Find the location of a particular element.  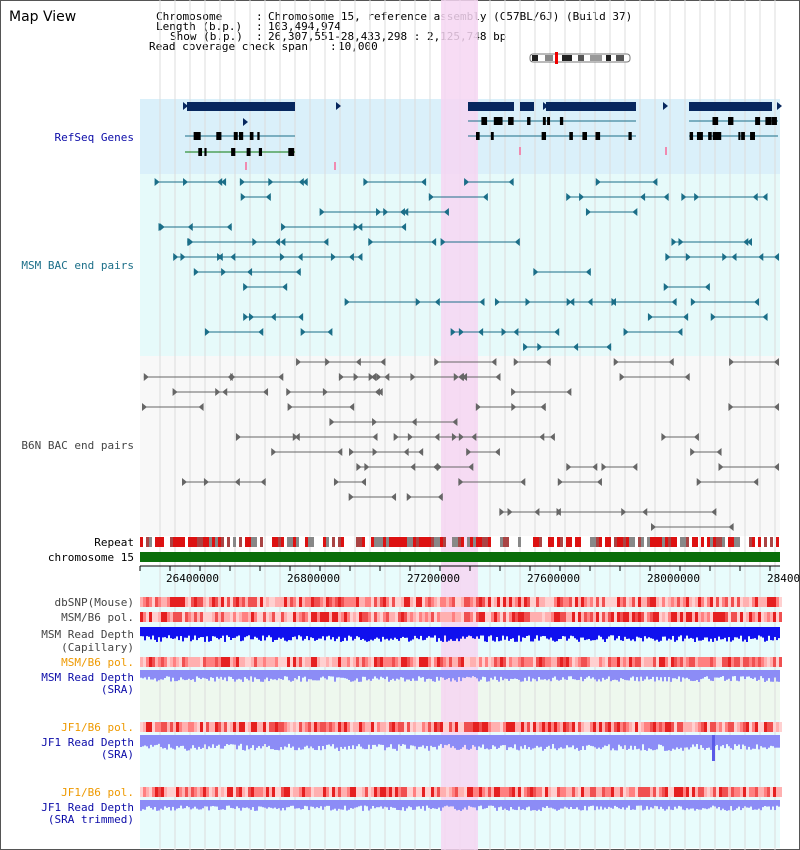

chromosome-info-sep: : is located at coordinates (259, 16).